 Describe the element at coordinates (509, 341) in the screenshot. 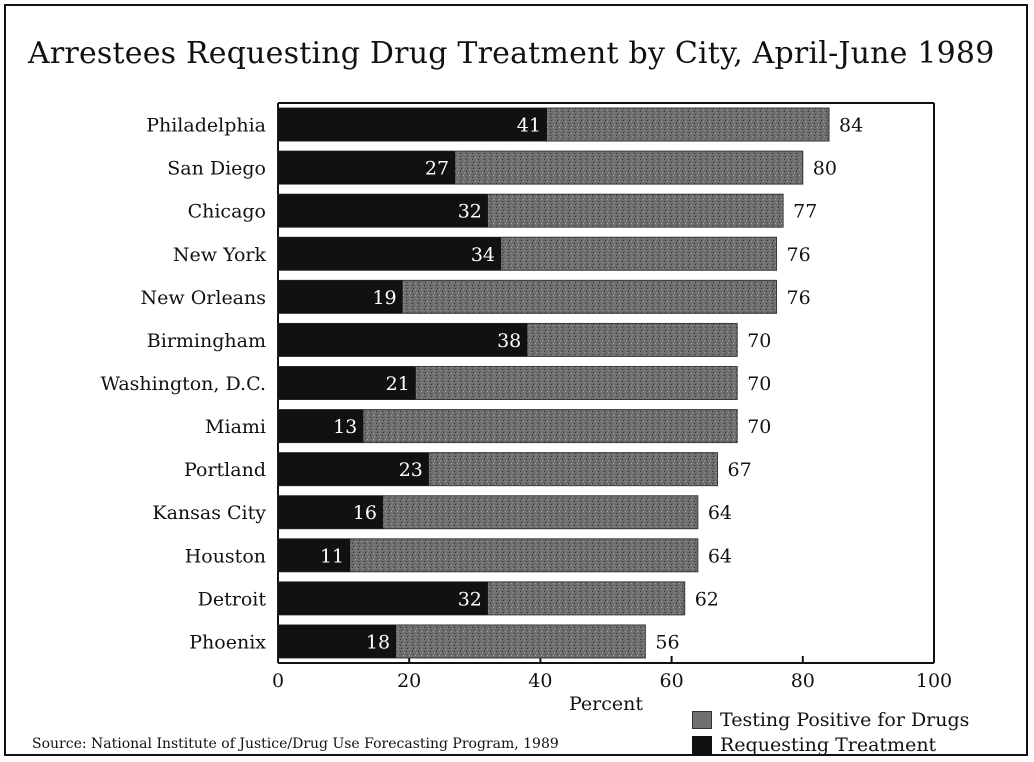

I see `data-label-requesting-birmingham: 38` at that location.